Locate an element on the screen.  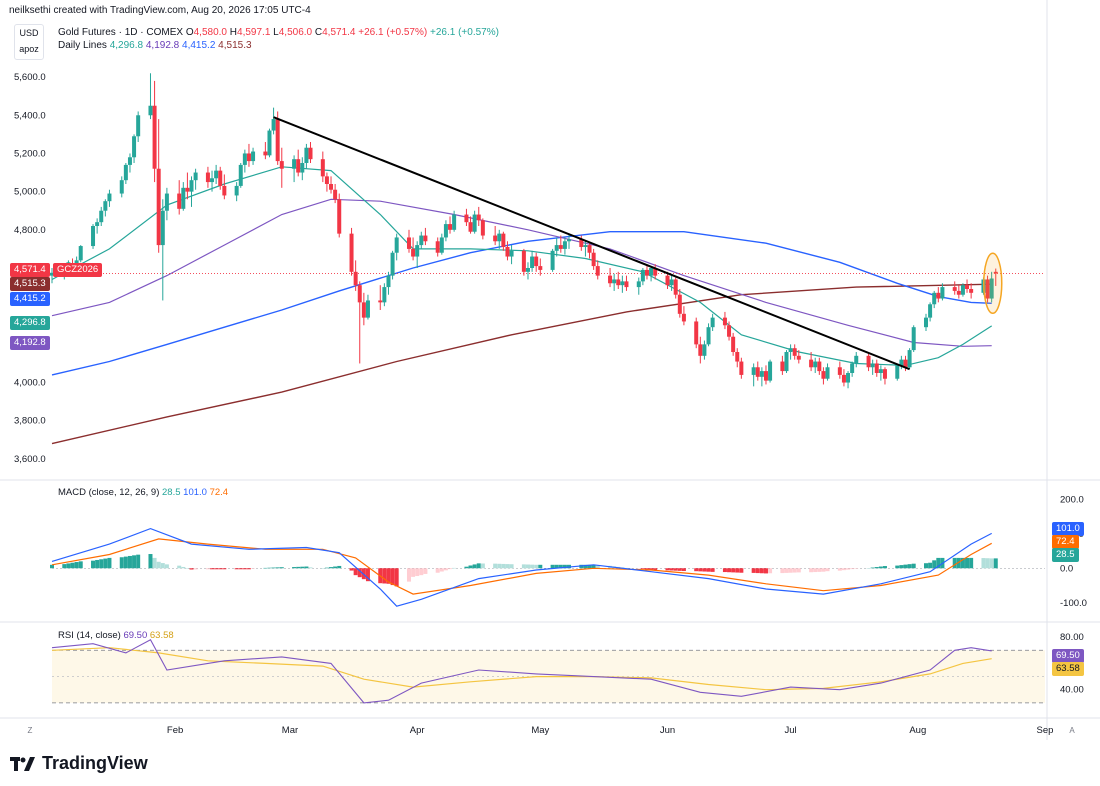
rsi-value-label: 69.50 is located at coordinates (1068, 656).